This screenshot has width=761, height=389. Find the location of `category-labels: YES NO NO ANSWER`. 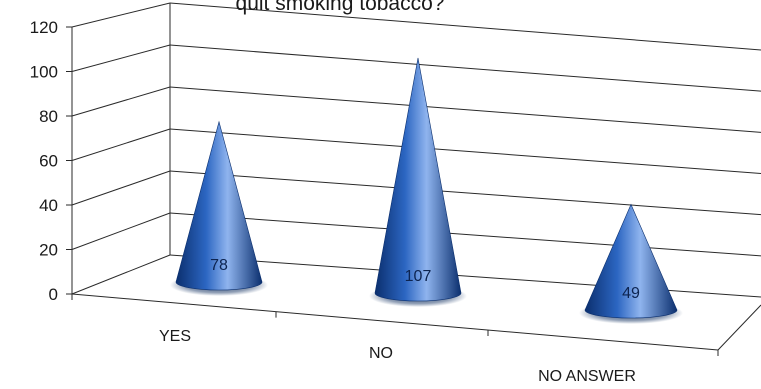

category-labels: YES NO NO ANSWER is located at coordinates (397, 356).